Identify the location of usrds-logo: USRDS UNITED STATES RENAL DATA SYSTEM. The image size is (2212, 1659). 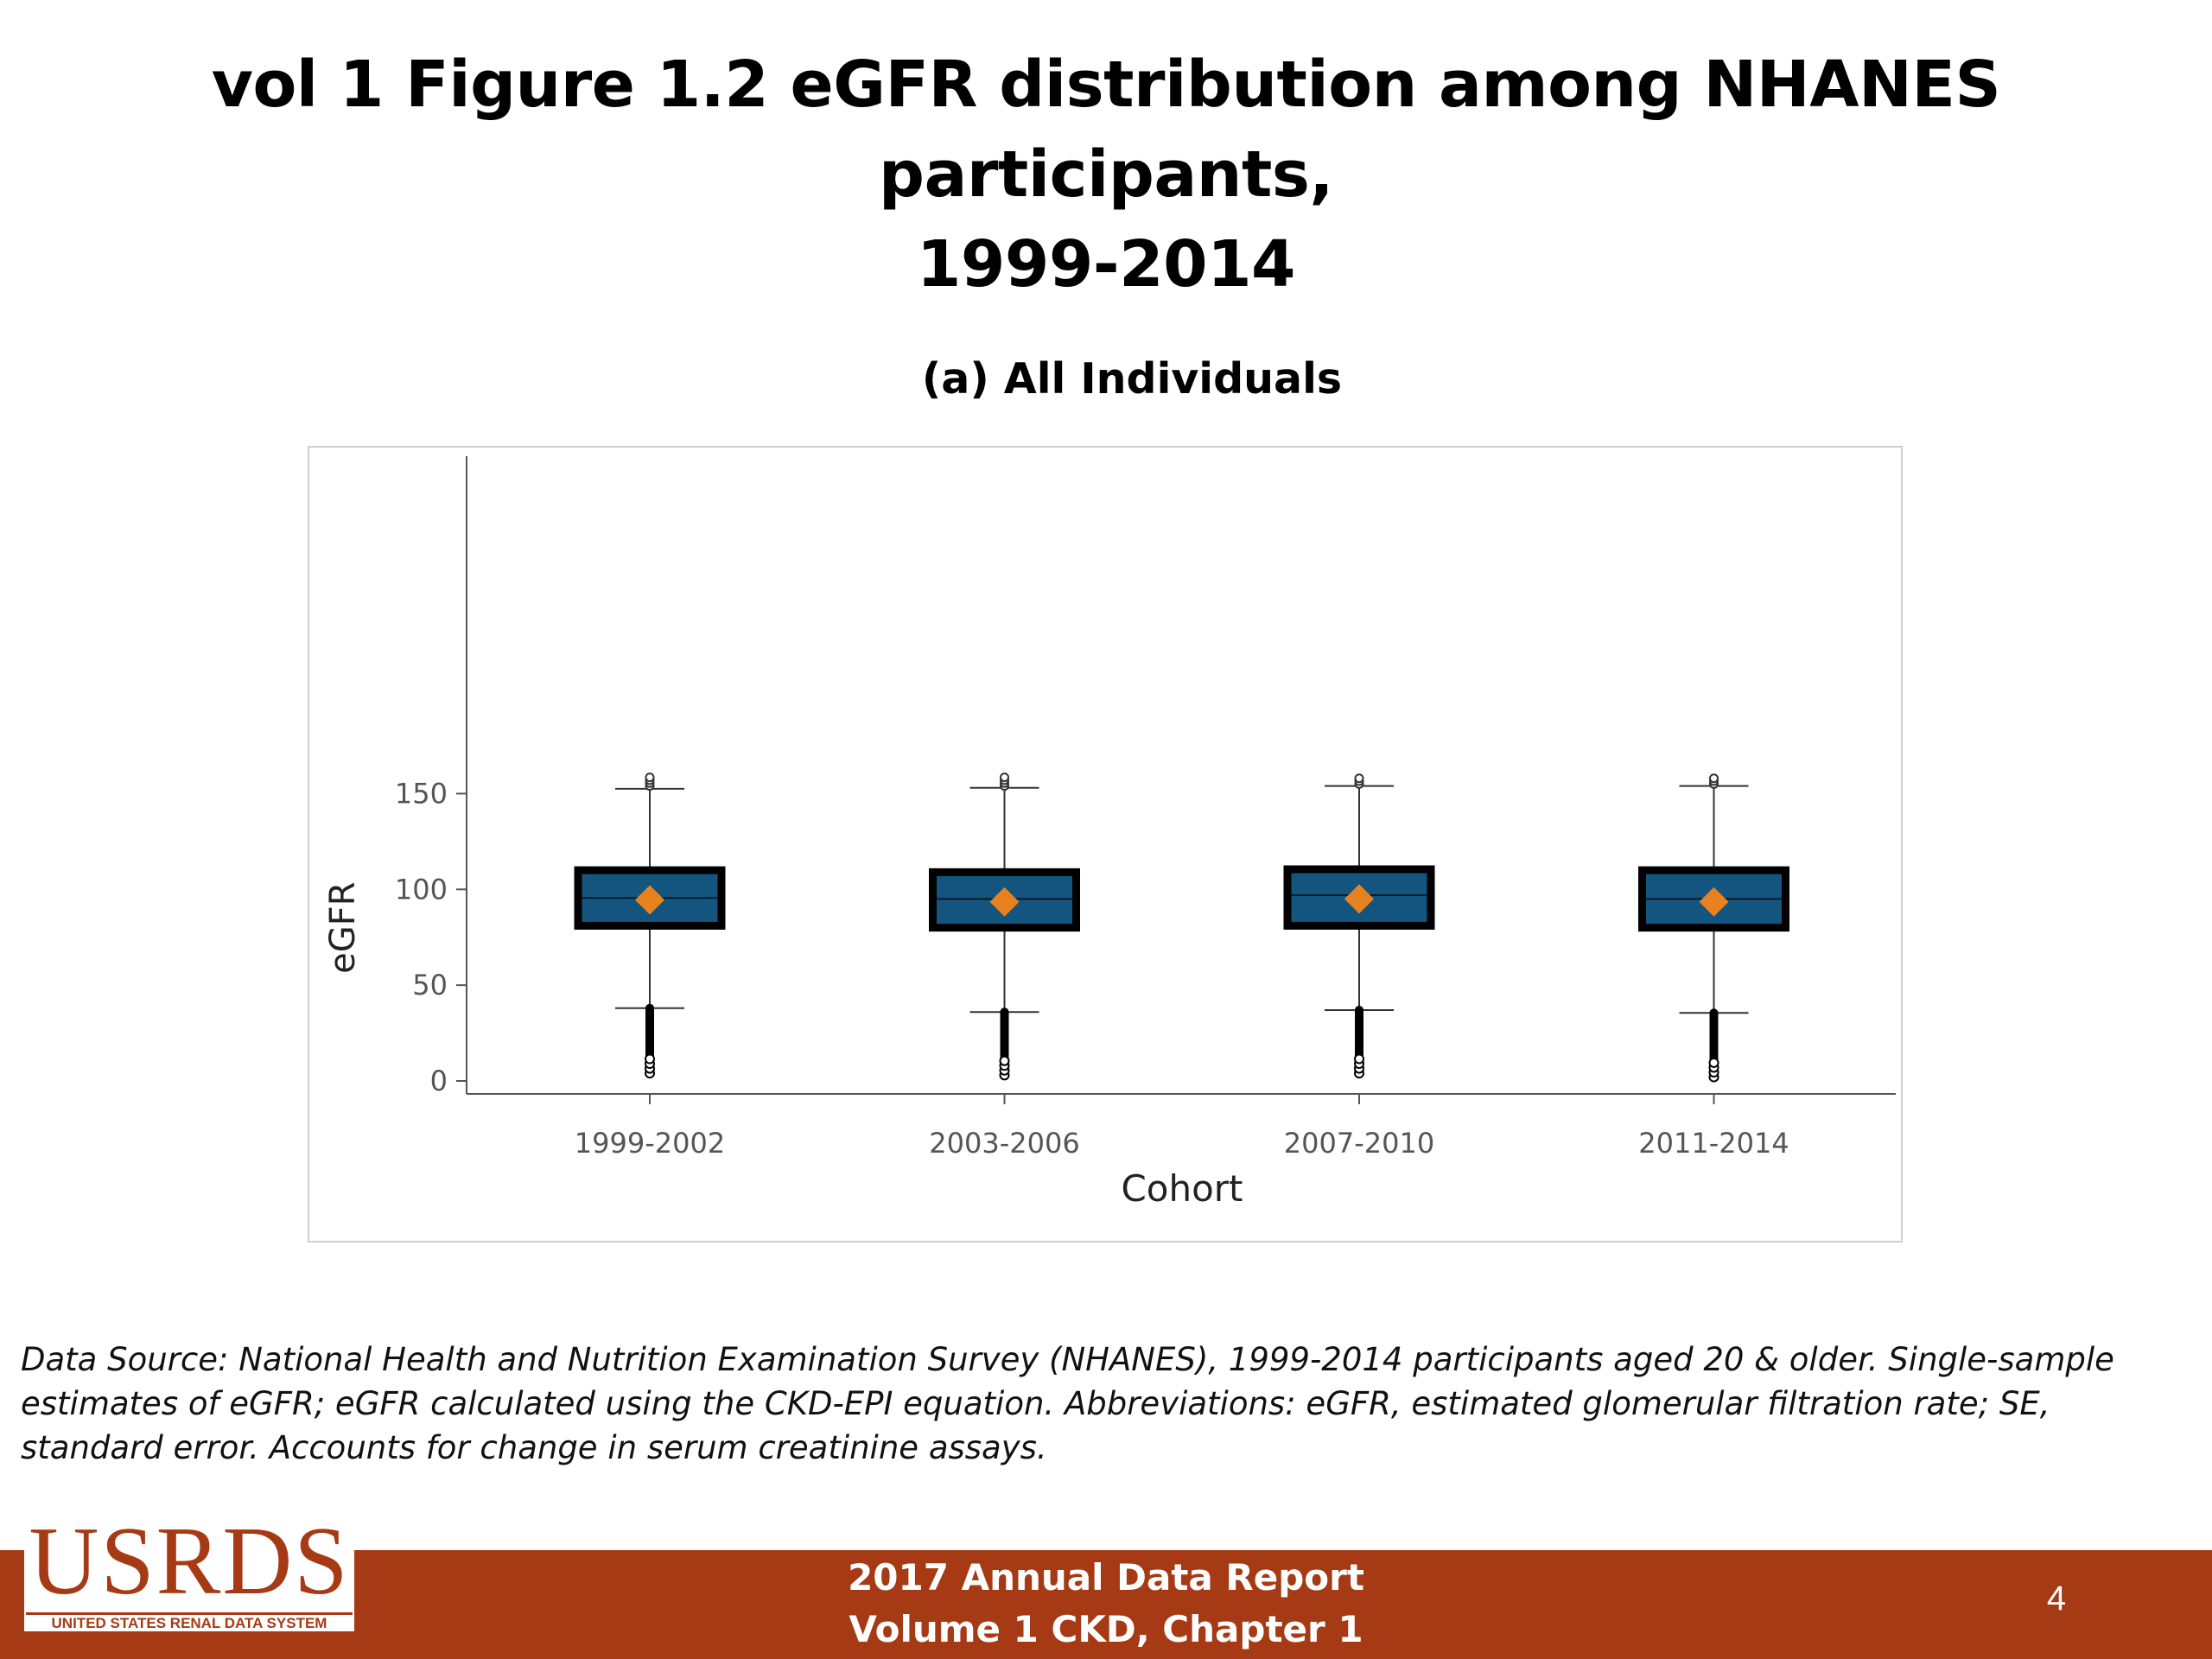
(189, 1570).